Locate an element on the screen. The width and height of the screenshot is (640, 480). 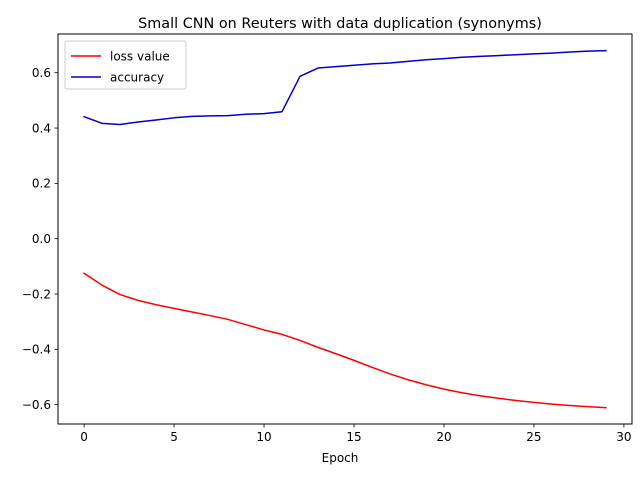
legend-label: loss value is located at coordinates (140, 56).